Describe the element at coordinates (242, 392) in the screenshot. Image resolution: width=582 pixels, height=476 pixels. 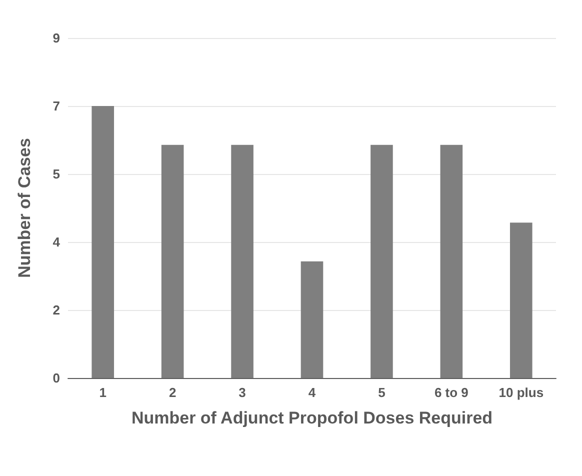
I see `x-tick-label: 3` at that location.